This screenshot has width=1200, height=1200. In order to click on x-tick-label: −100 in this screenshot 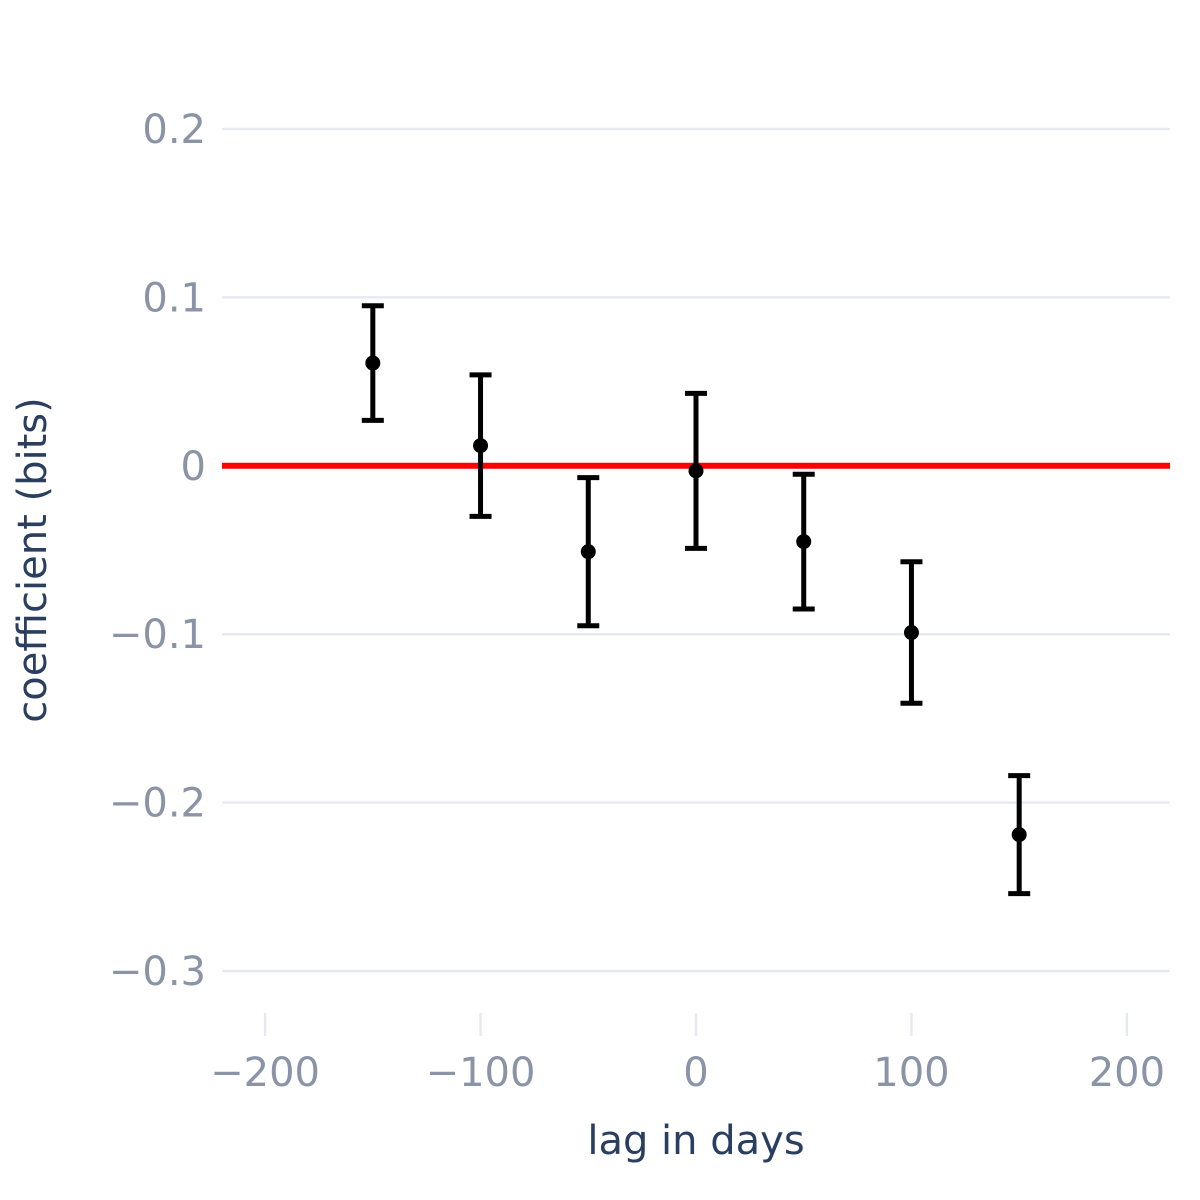, I will do `click(481, 1073)`.